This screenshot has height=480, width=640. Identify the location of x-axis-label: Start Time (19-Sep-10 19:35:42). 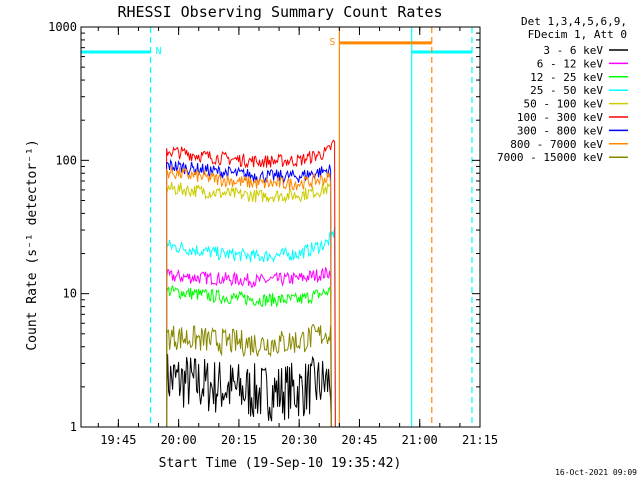
(280, 463).